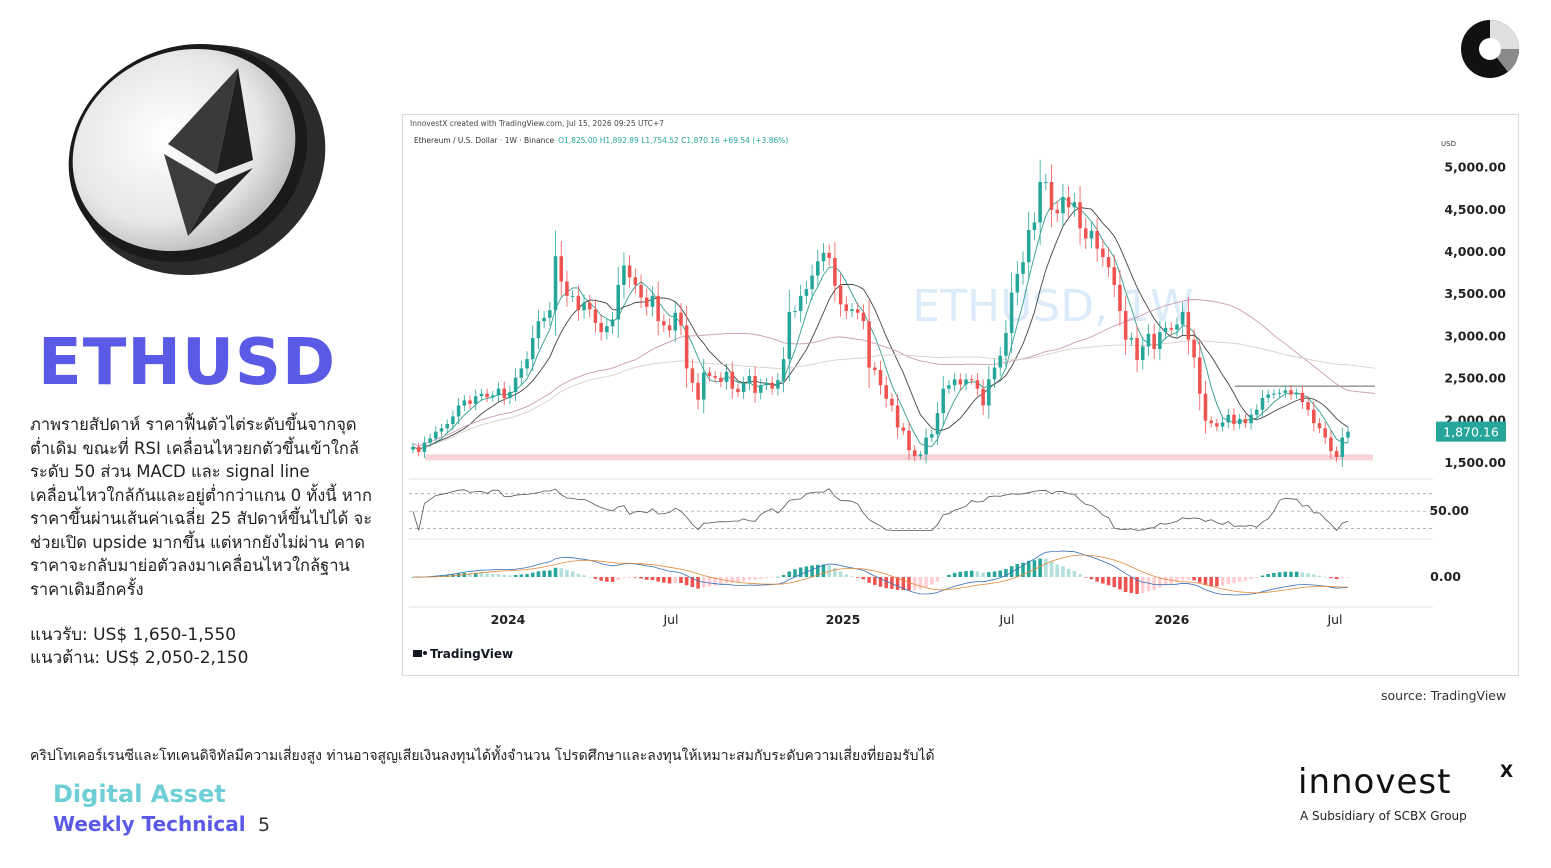 This screenshot has height=868, width=1551. I want to click on rsi-pane: 50.00, so click(939, 510).